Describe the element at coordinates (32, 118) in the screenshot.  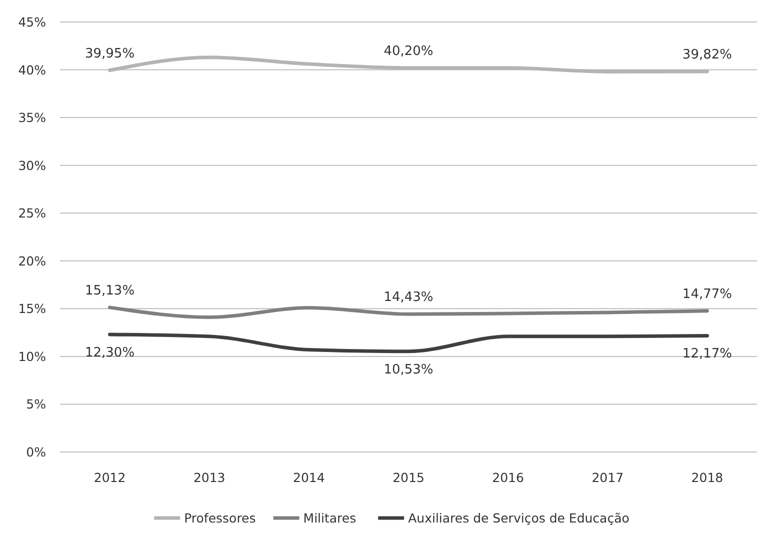
I see `y-tick-label: 35%` at that location.